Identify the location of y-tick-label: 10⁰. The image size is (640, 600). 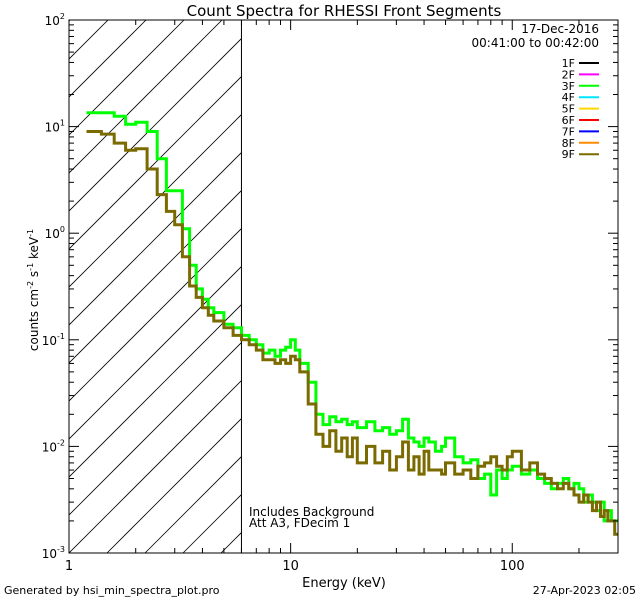
(55, 233).